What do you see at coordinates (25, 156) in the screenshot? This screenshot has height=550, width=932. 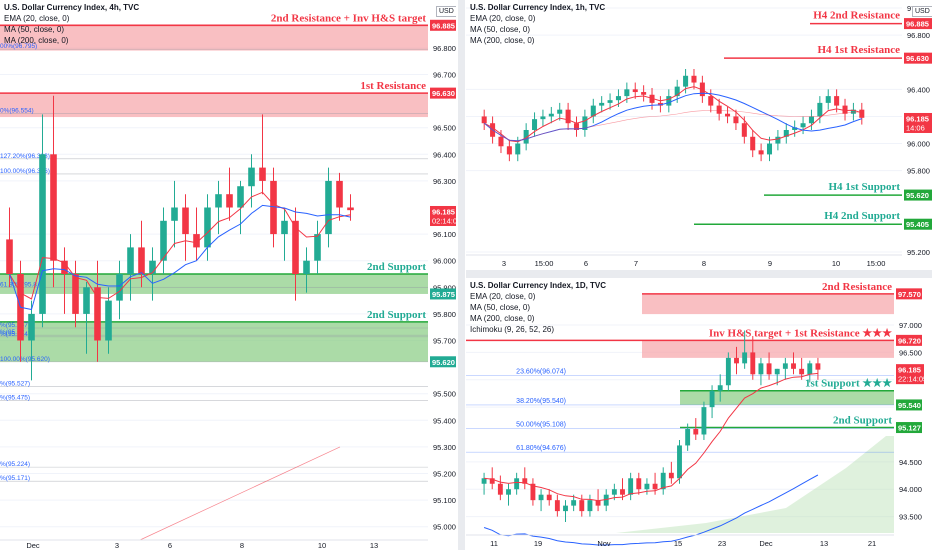 I see `fib-label: 127.20%(96.383)` at bounding box center [25, 156].